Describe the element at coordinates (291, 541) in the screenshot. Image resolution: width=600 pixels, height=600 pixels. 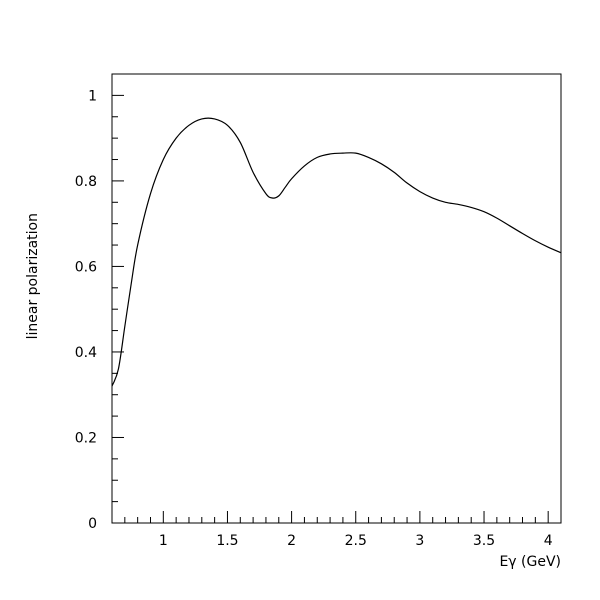
I see `x-tick-label: 2` at that location.